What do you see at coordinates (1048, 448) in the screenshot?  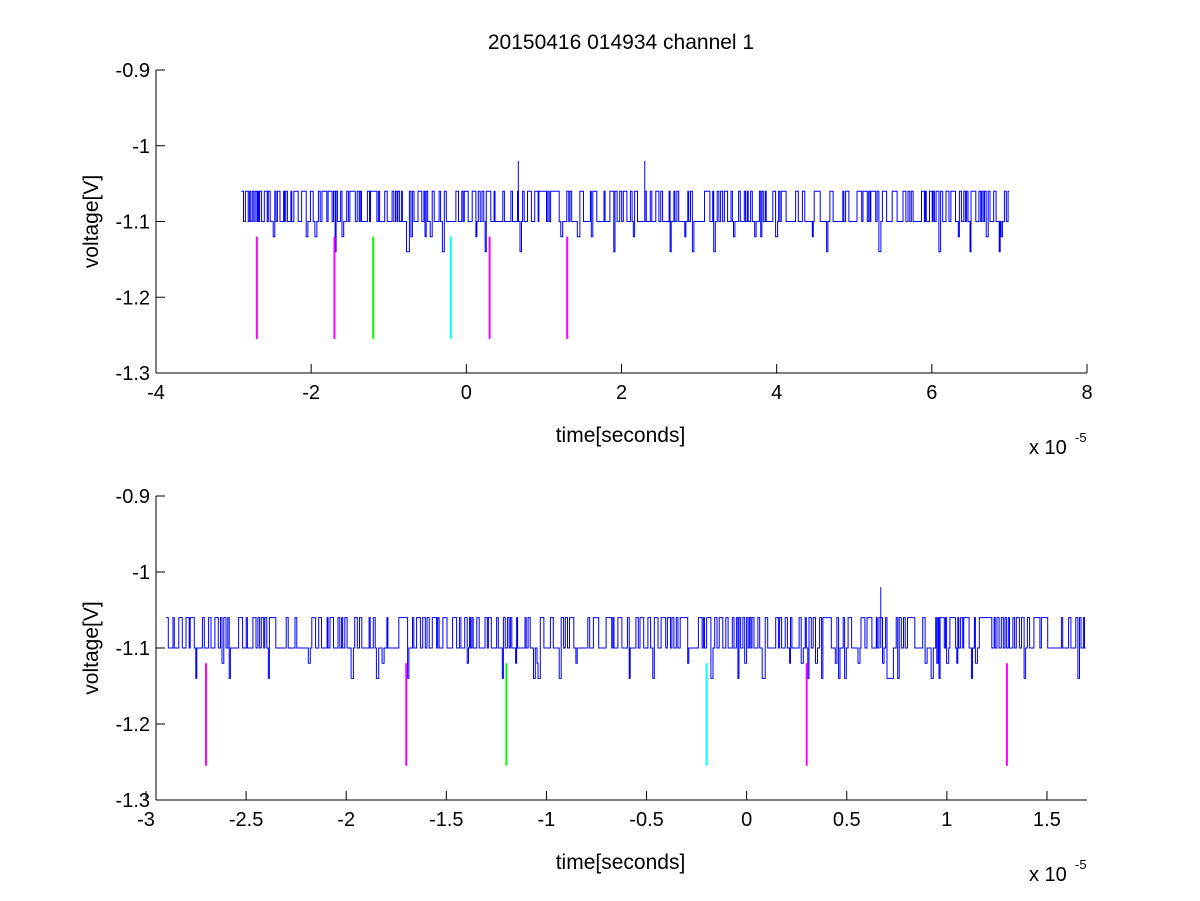 I see `top-x-exponent-label: x 10` at bounding box center [1048, 448].